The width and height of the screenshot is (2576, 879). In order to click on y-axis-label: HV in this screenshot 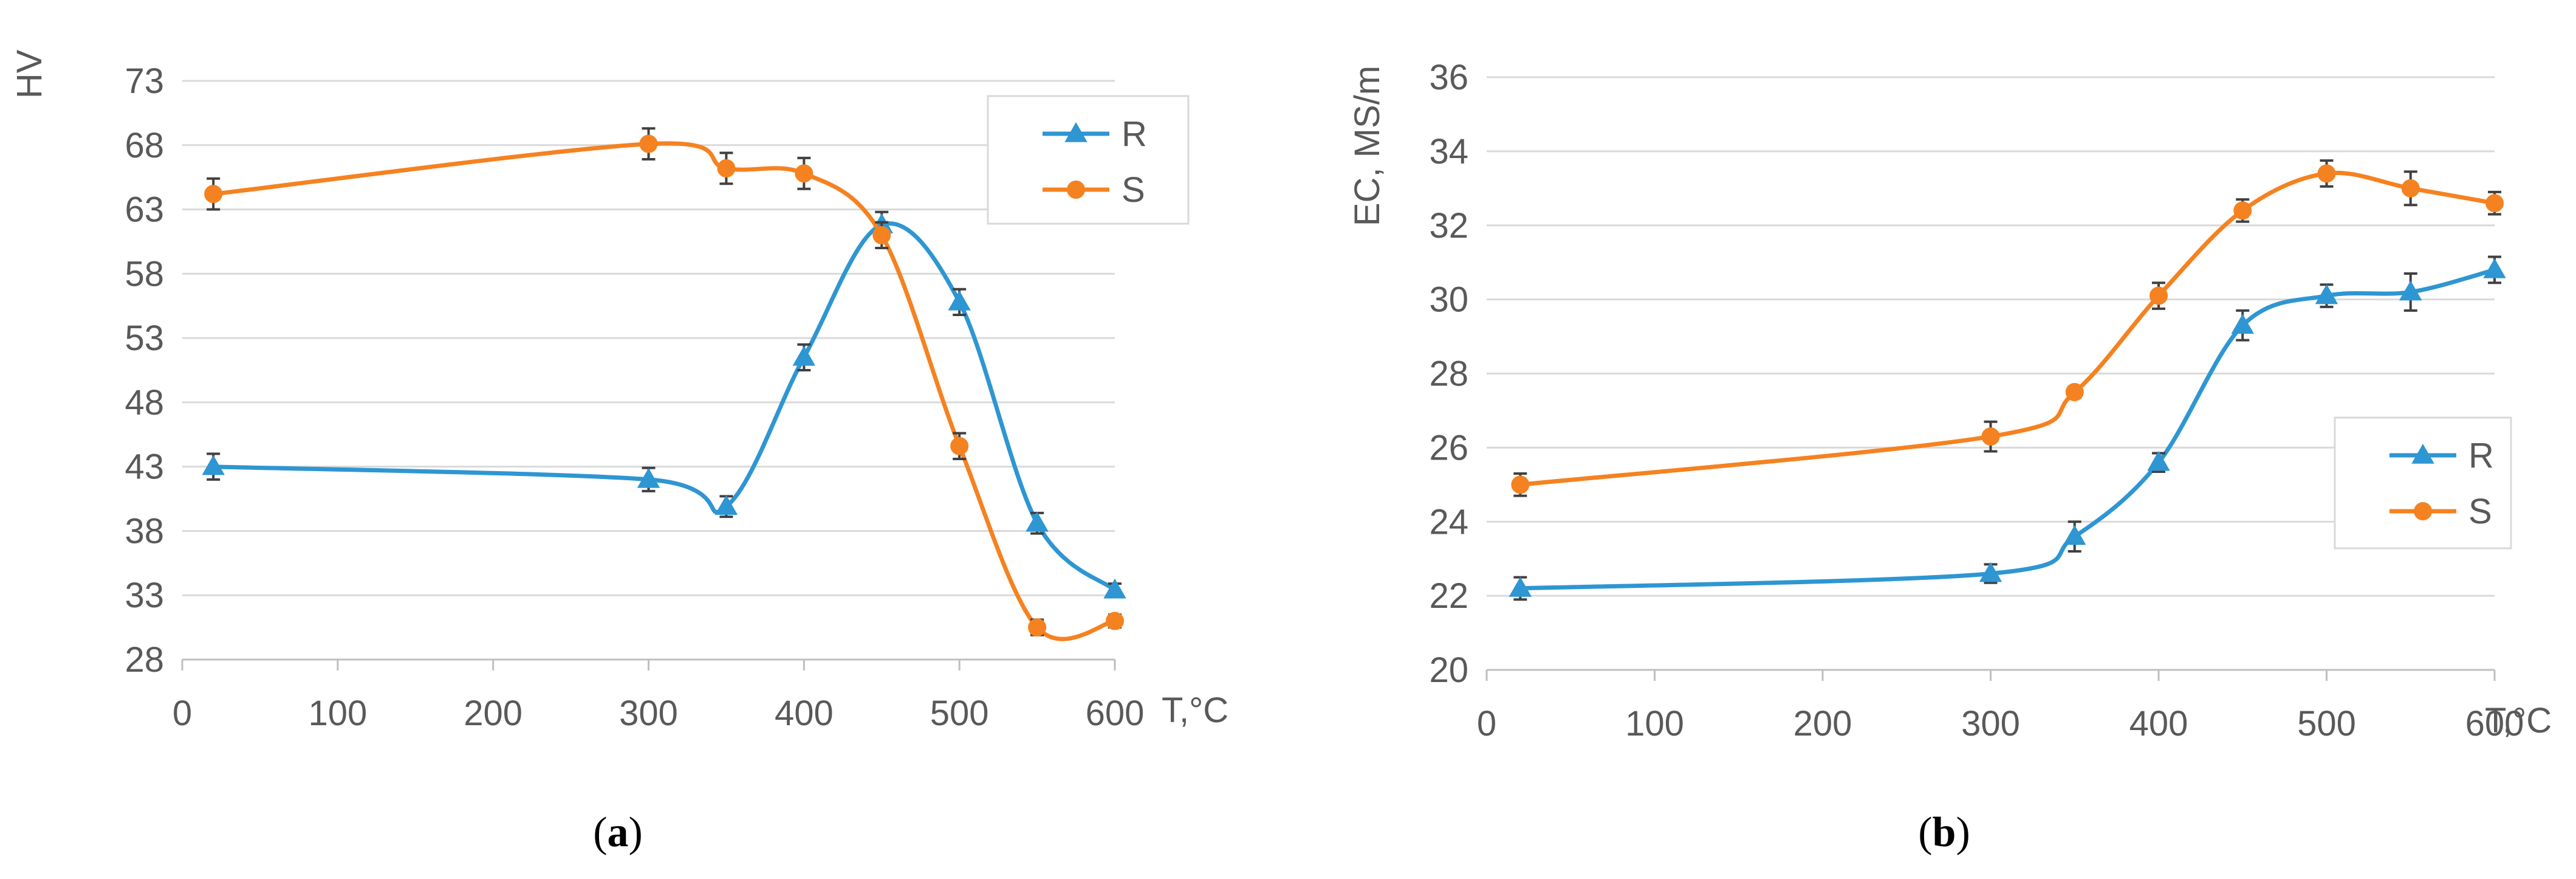, I will do `click(29, 73)`.